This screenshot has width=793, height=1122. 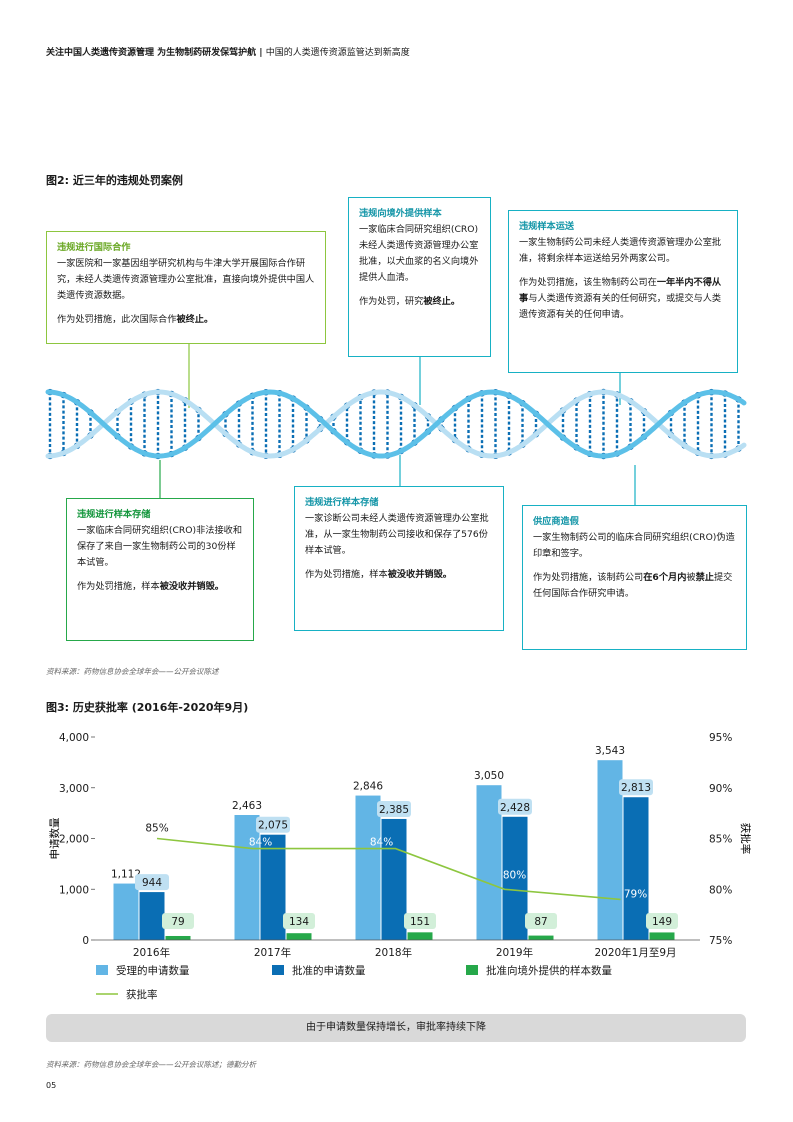 What do you see at coordinates (94, 247) in the screenshot?
I see `case-title: 违规进行国际合作` at bounding box center [94, 247].